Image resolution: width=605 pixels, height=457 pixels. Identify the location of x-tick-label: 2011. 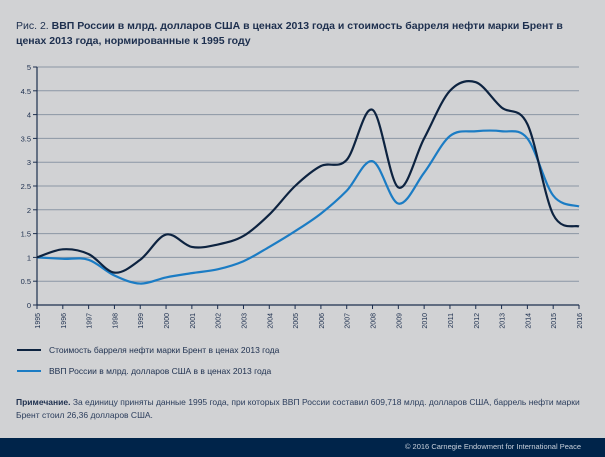
(451, 320).